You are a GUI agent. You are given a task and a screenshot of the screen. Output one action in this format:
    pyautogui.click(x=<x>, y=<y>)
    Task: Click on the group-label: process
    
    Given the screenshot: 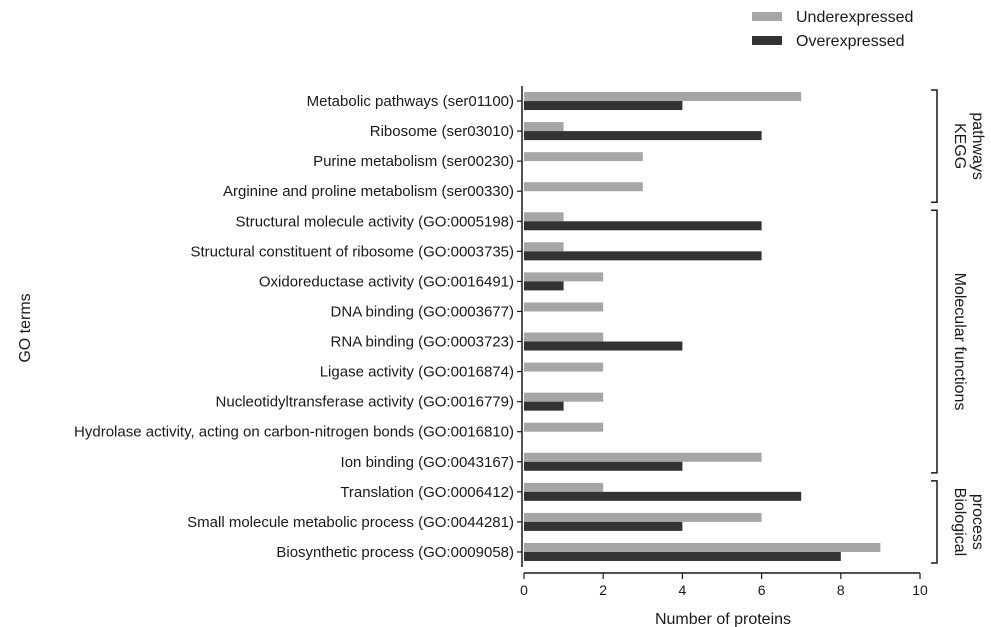 What is the action you would take?
    pyautogui.click(x=977, y=522)
    